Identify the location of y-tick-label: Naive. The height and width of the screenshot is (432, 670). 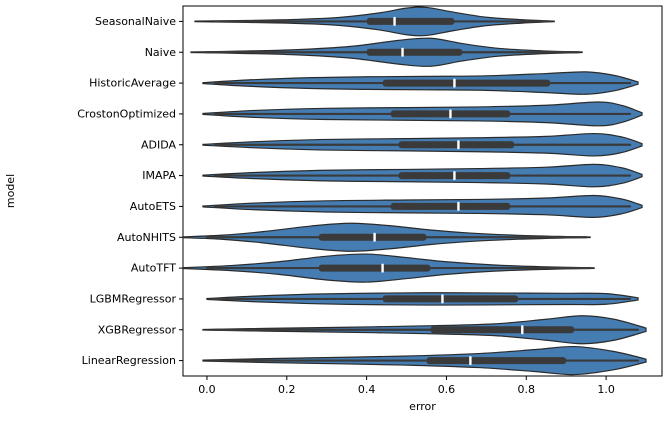
(161, 52).